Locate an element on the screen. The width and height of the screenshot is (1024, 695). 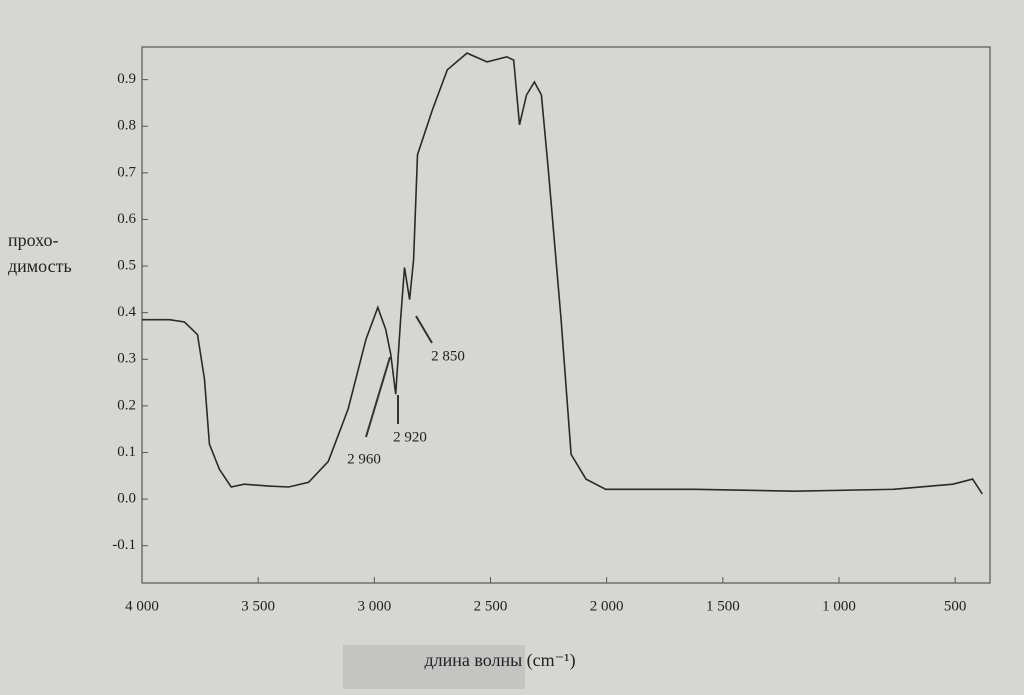
annotation: 2 920 is located at coordinates (410, 437).